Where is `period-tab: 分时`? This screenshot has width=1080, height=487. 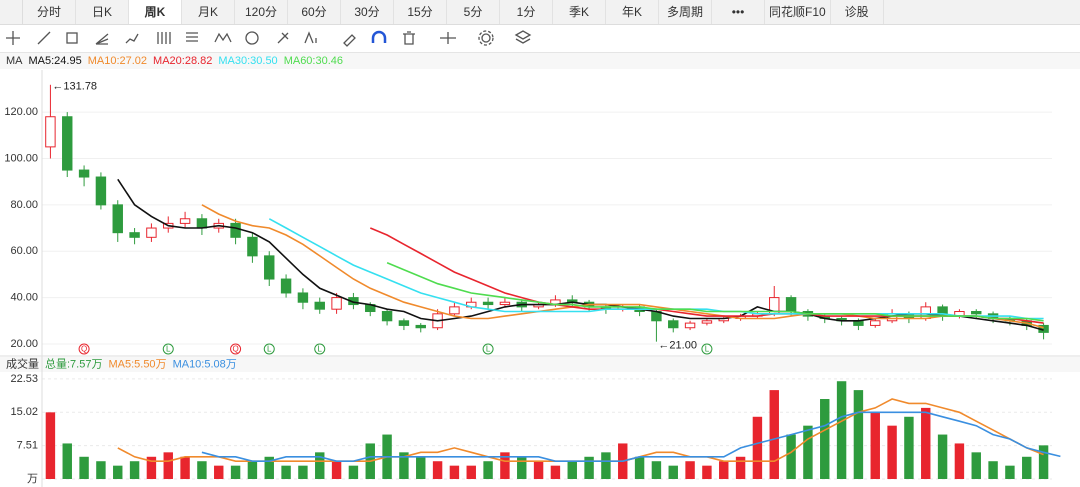 period-tab: 分时 is located at coordinates (49, 12).